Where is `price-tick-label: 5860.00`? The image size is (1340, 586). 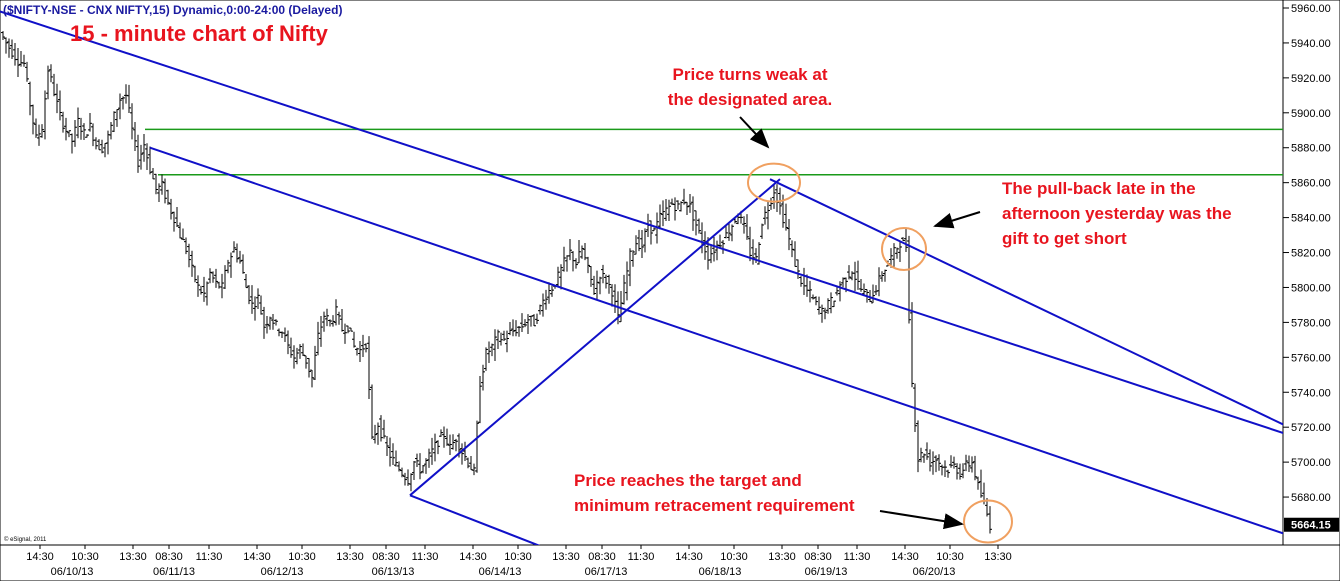 price-tick-label: 5860.00 is located at coordinates (1311, 184).